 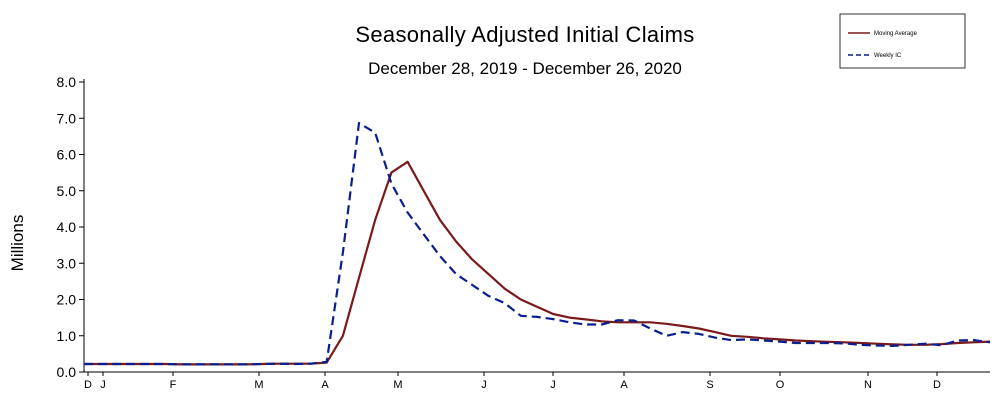 What do you see at coordinates (173, 385) in the screenshot?
I see `x-tick-label: F` at bounding box center [173, 385].